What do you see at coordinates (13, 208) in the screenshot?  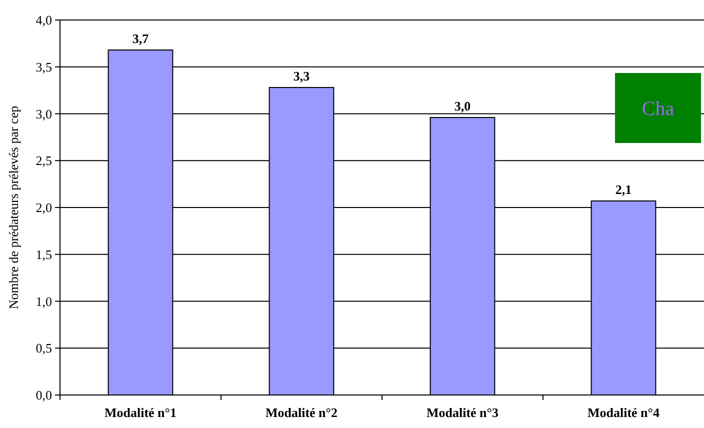 I see `y-axis-title: Nombre de prédateurs prélevés par cep` at bounding box center [13, 208].